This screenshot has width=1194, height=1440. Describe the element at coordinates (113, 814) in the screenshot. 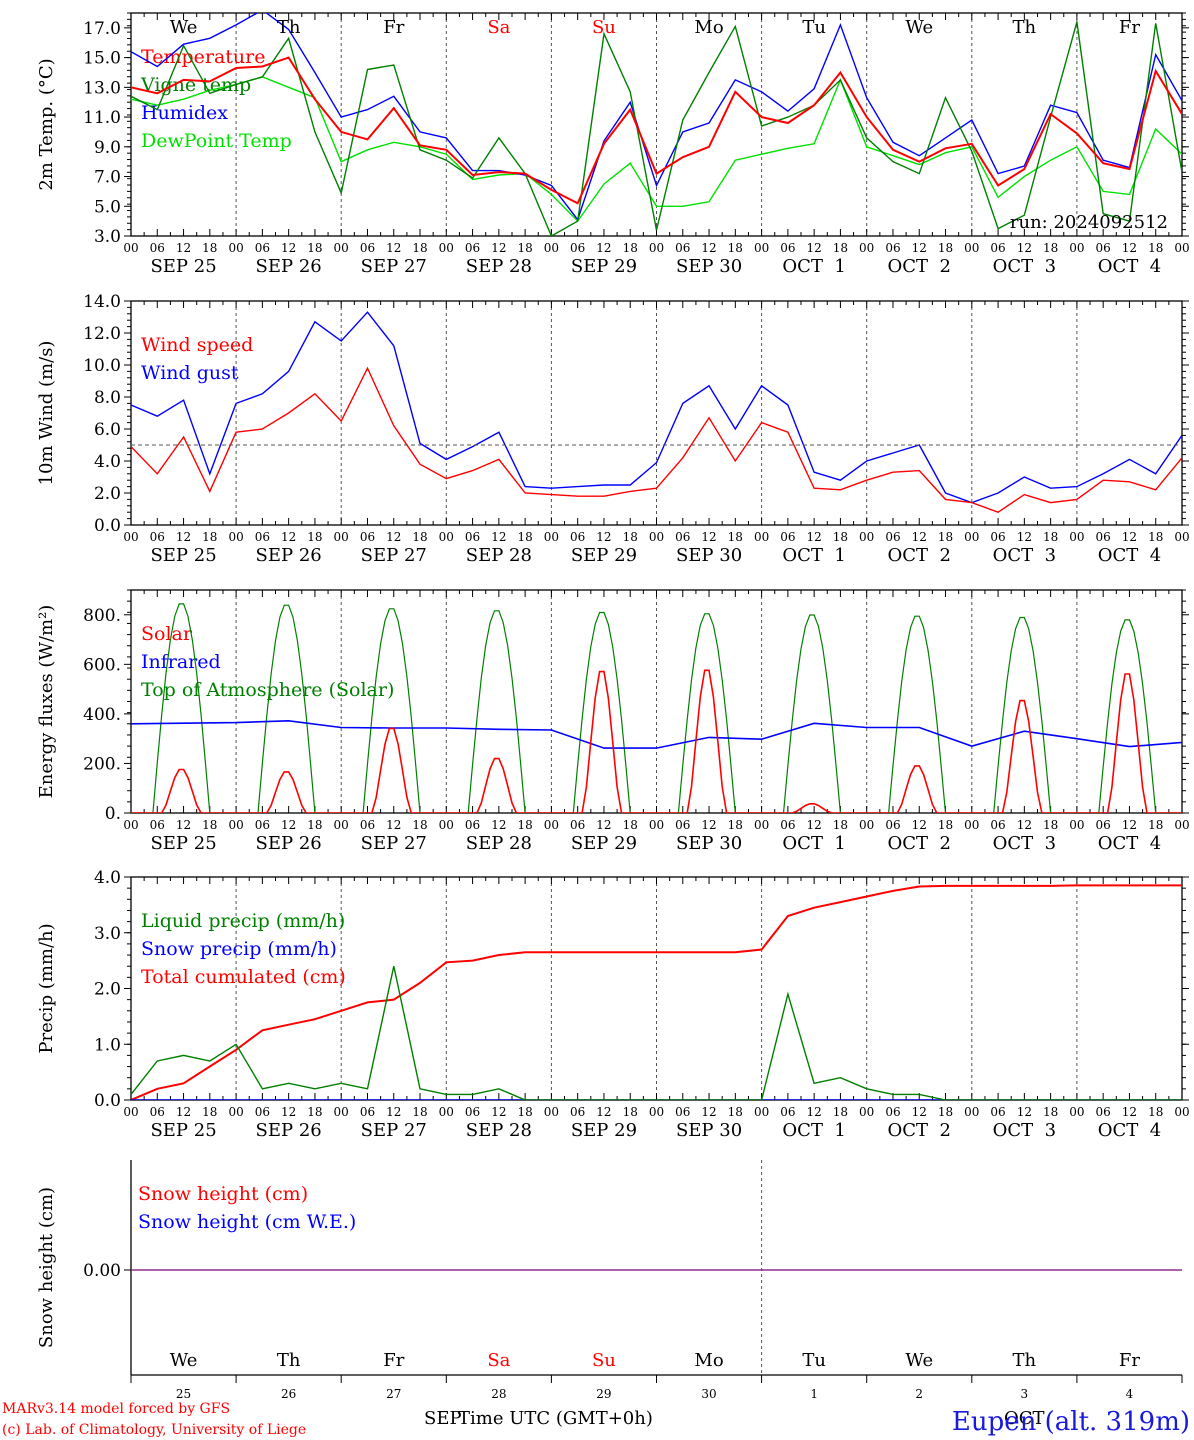

I see `y-tick-label: 0.` at that location.